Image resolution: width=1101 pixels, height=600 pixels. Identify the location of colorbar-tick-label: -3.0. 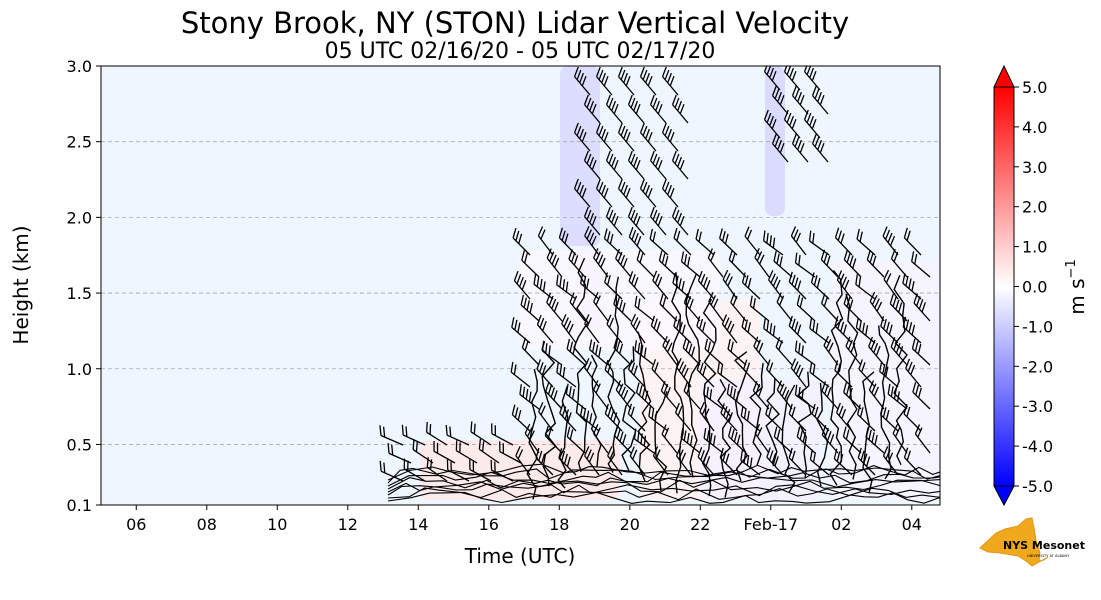
(1037, 406).